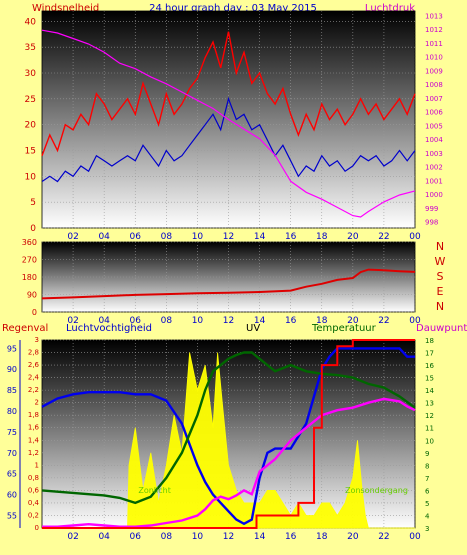 The image size is (467, 555). Describe the element at coordinates (34, 490) in the screenshot. I see `rain-tick-label: 0,6` at that location.